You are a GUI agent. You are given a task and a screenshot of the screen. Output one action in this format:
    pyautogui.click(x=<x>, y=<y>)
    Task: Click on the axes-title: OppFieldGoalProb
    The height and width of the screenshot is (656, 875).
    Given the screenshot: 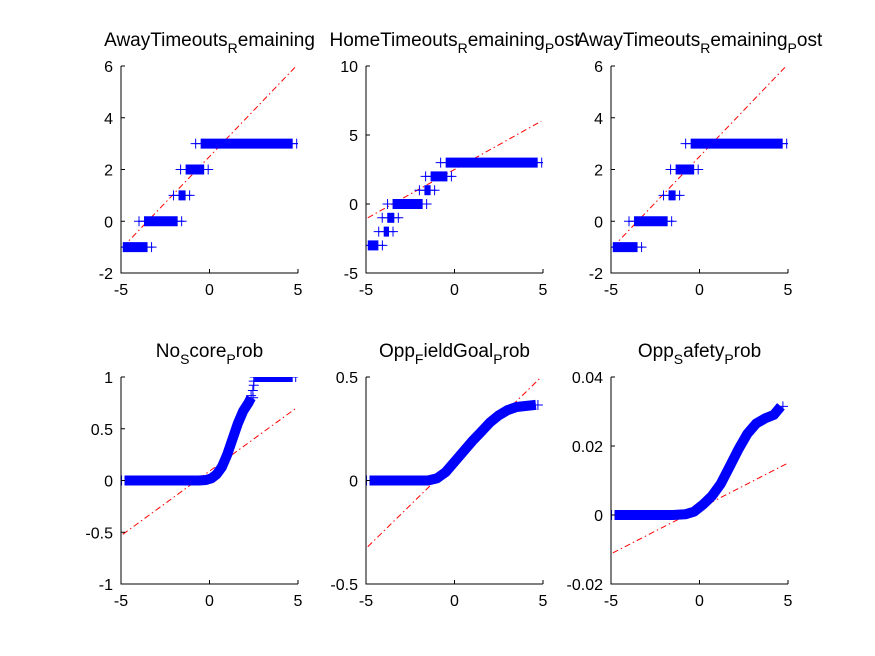 What is the action you would take?
    pyautogui.click(x=454, y=354)
    